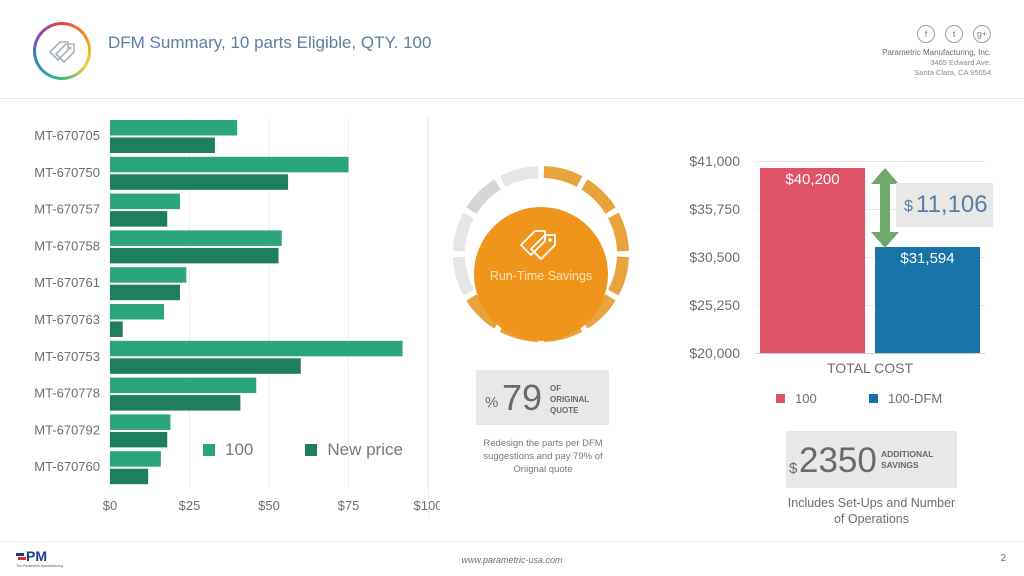 Image resolution: width=1024 pixels, height=576 pixels. Describe the element at coordinates (907, 454) in the screenshot. I see `savings-caption-line: ADDITIONAL` at that location.